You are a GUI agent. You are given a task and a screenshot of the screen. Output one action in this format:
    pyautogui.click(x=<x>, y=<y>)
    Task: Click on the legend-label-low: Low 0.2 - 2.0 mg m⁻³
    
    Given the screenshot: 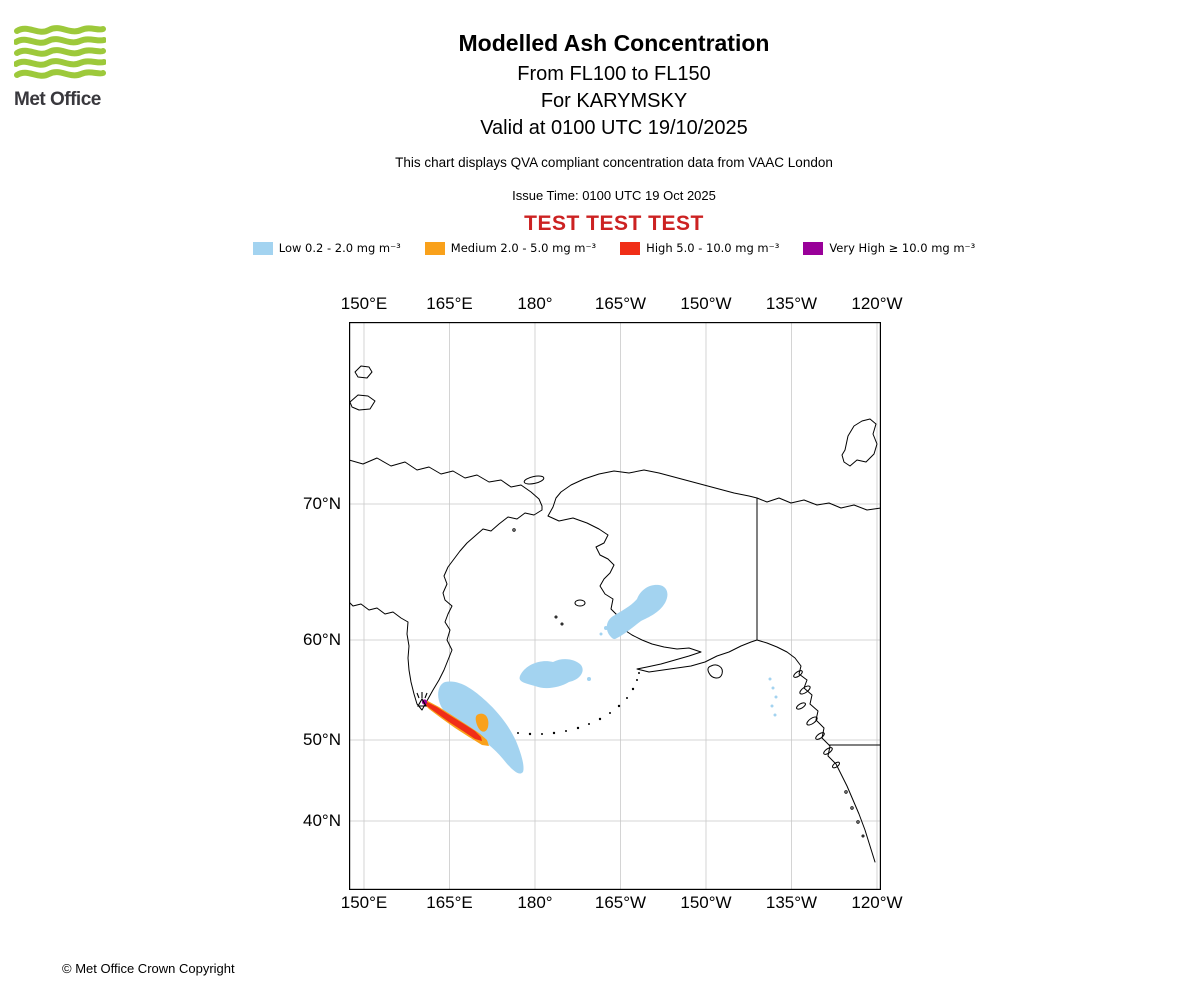 What is the action you would take?
    pyautogui.click(x=339, y=248)
    